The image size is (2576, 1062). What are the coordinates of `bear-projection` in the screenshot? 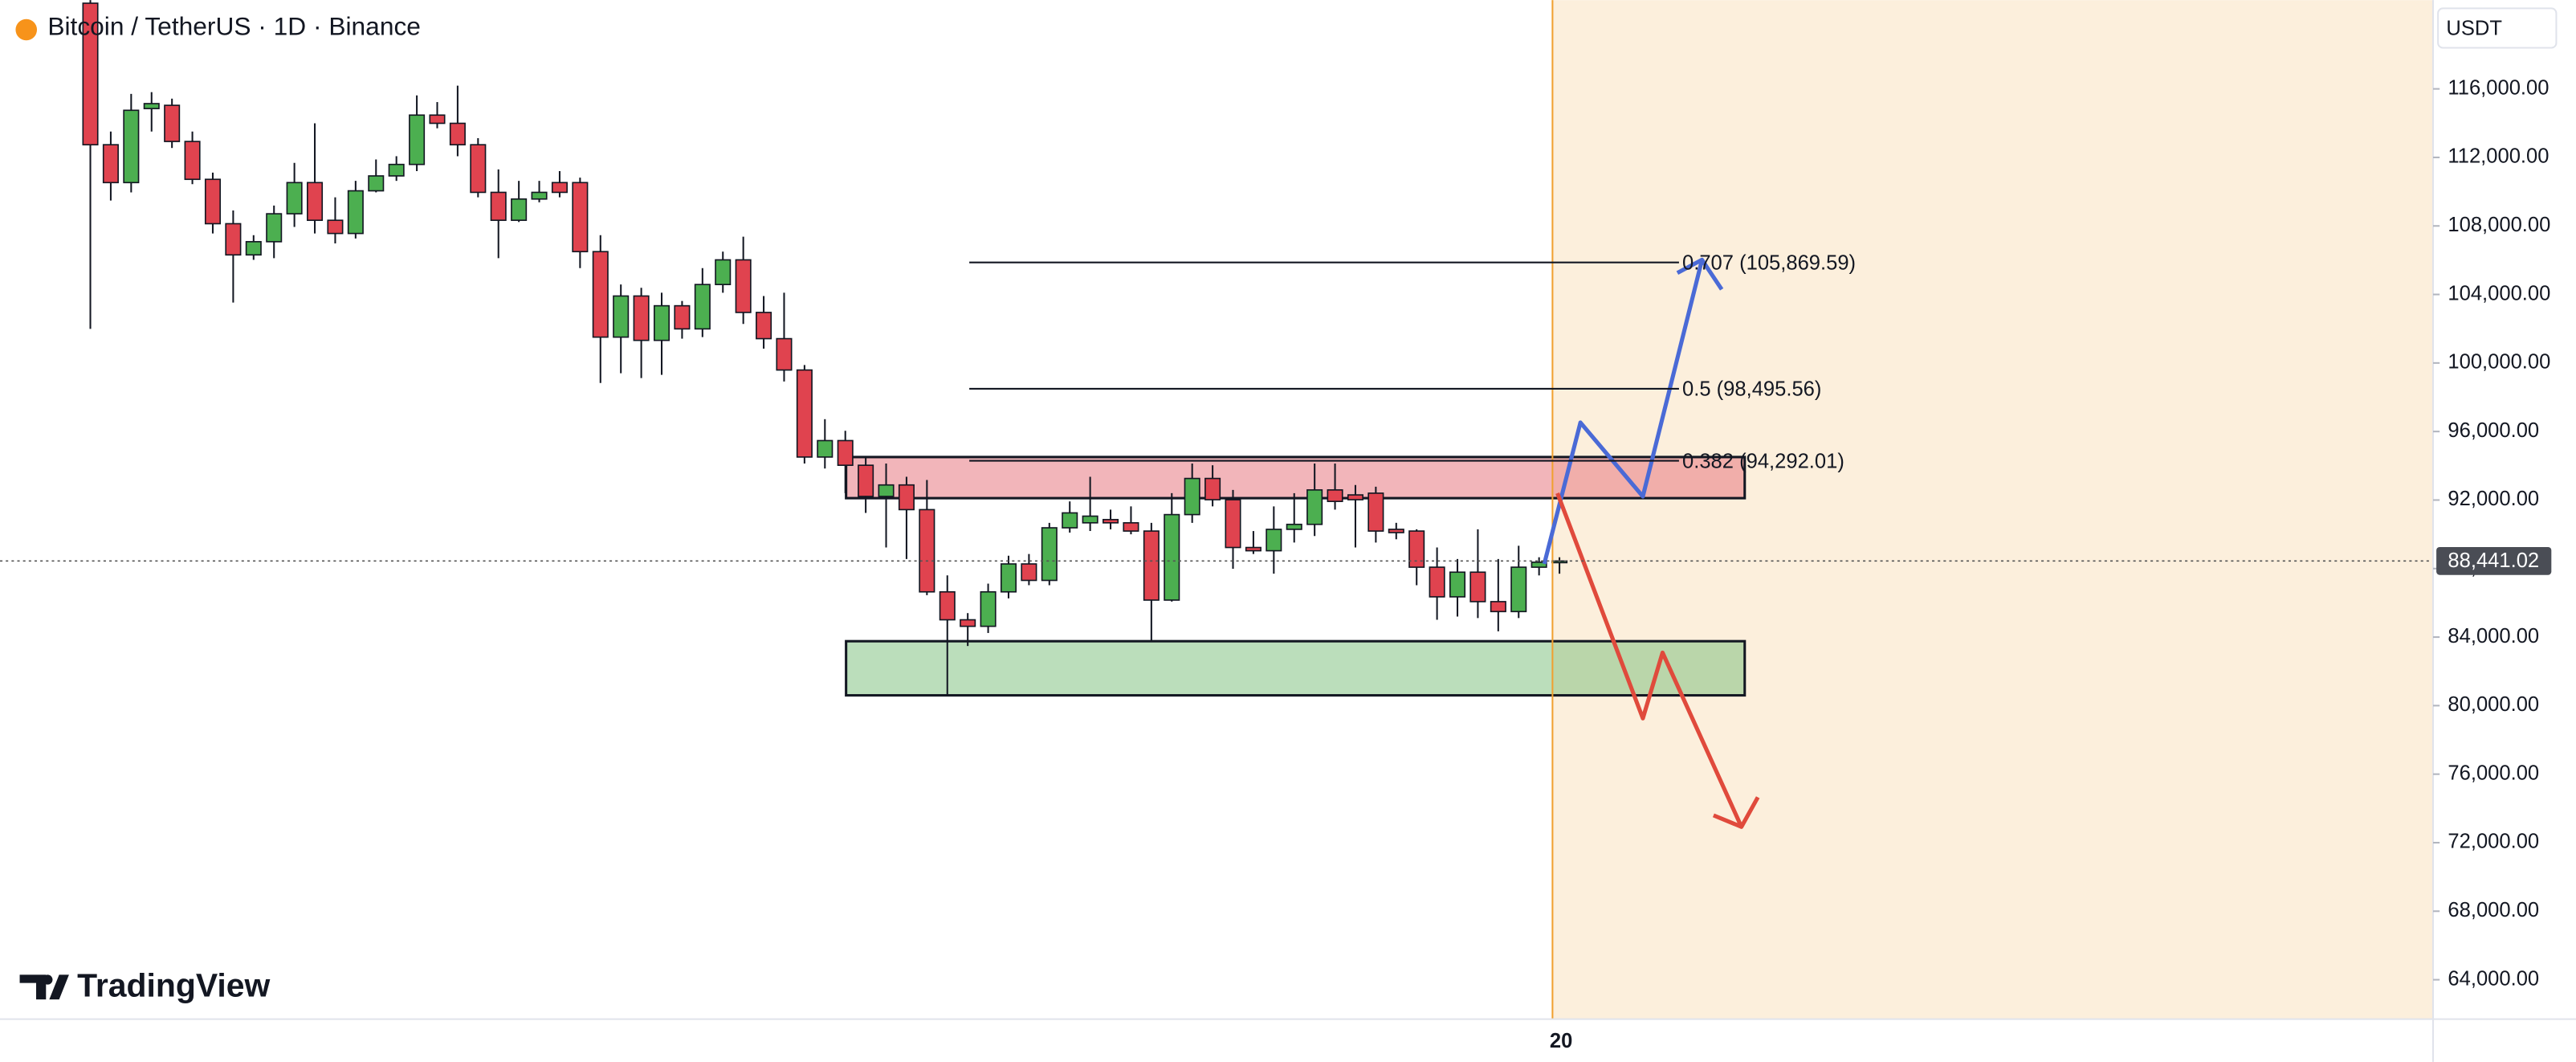 It's located at (1649, 660).